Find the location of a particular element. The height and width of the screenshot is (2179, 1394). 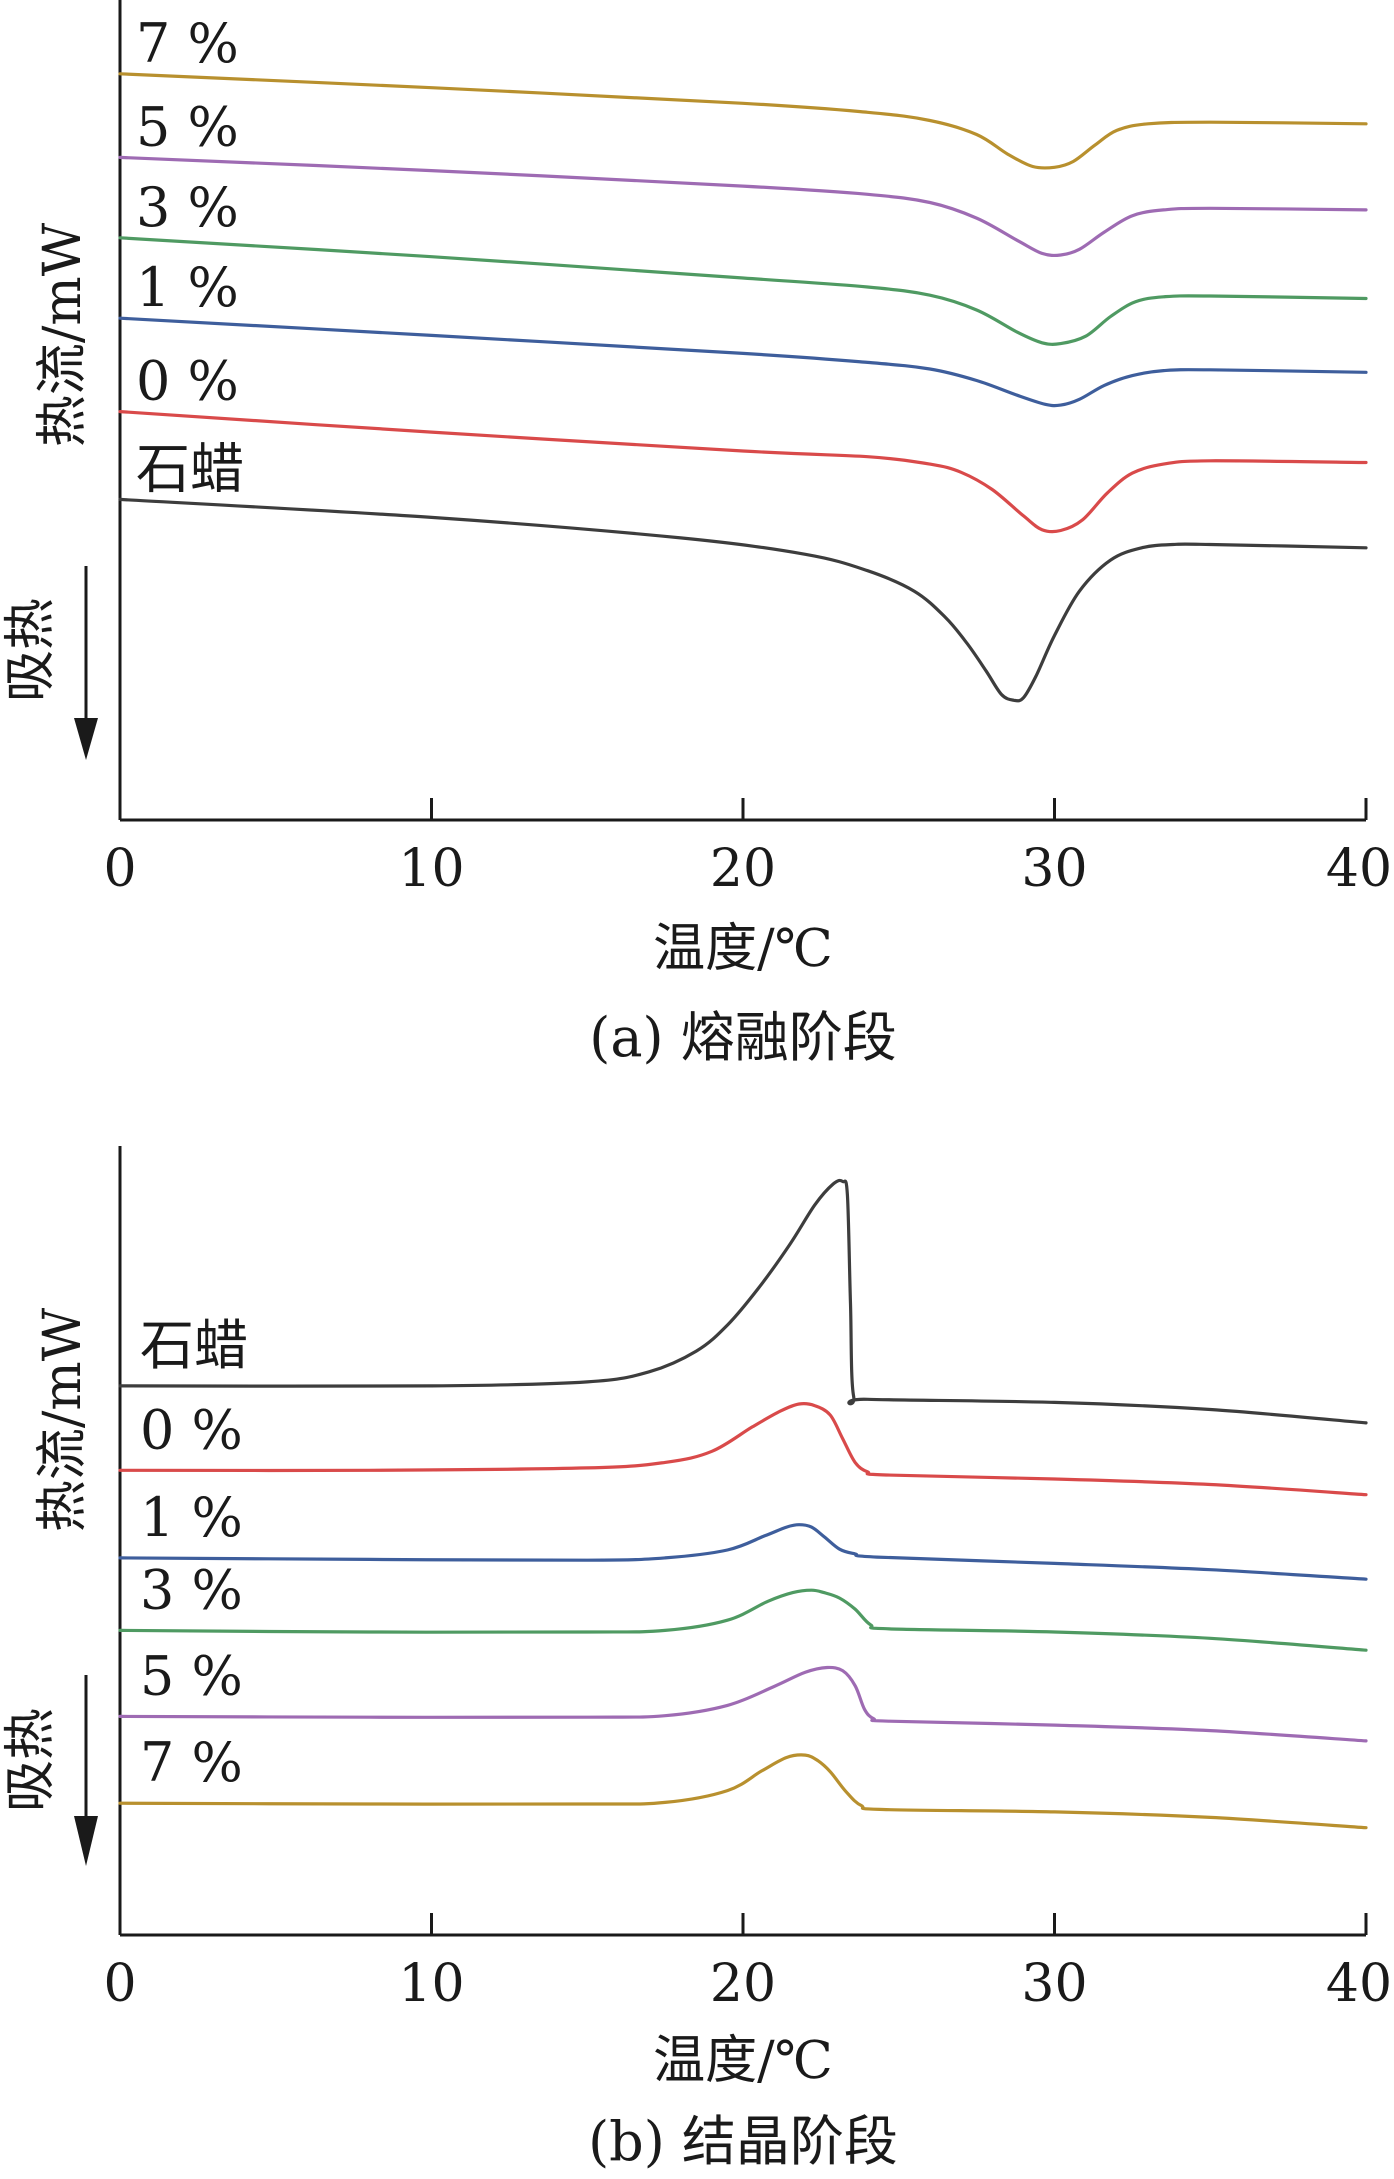

panel-a-x-tick-label-40: 40 is located at coordinates (1359, 869).